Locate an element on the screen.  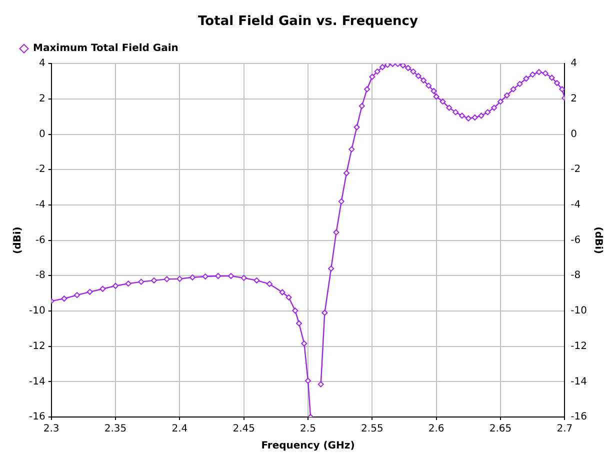
y2-tick-label: -2 is located at coordinates (575, 170).